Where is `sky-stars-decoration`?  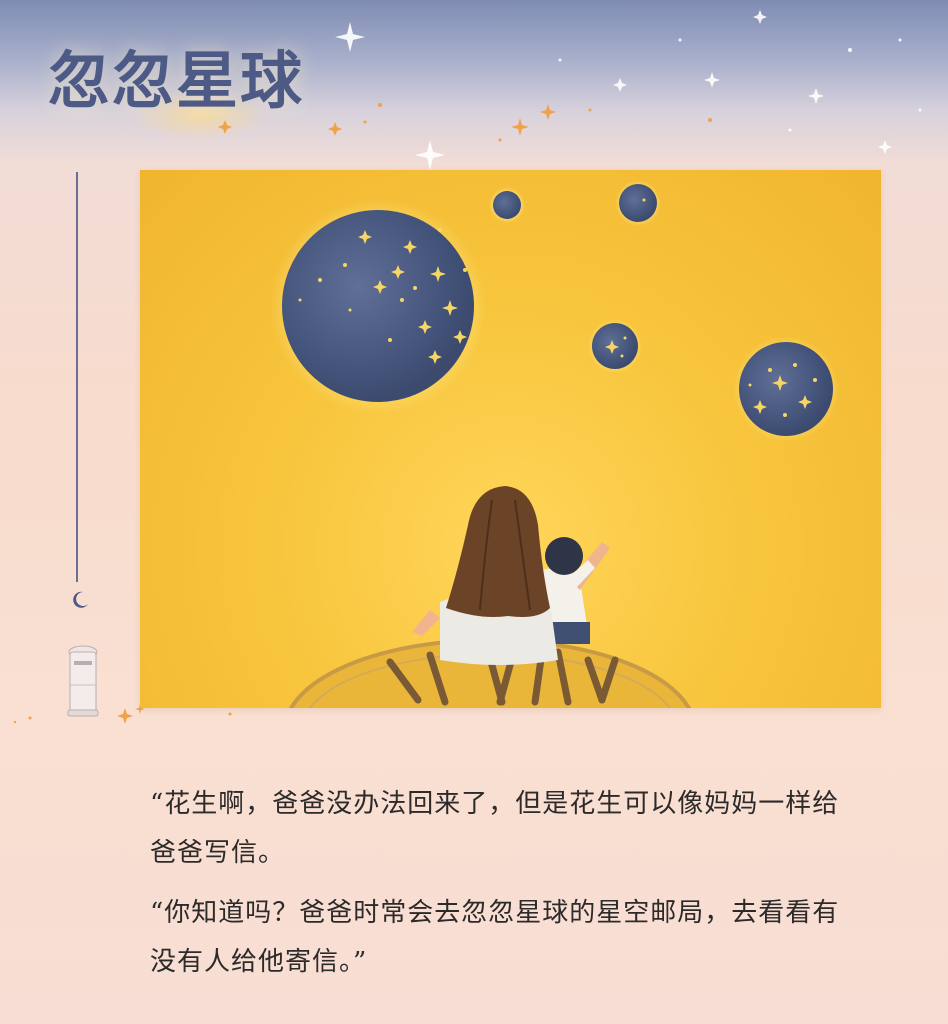 sky-stars-decoration is located at coordinates (570, 90).